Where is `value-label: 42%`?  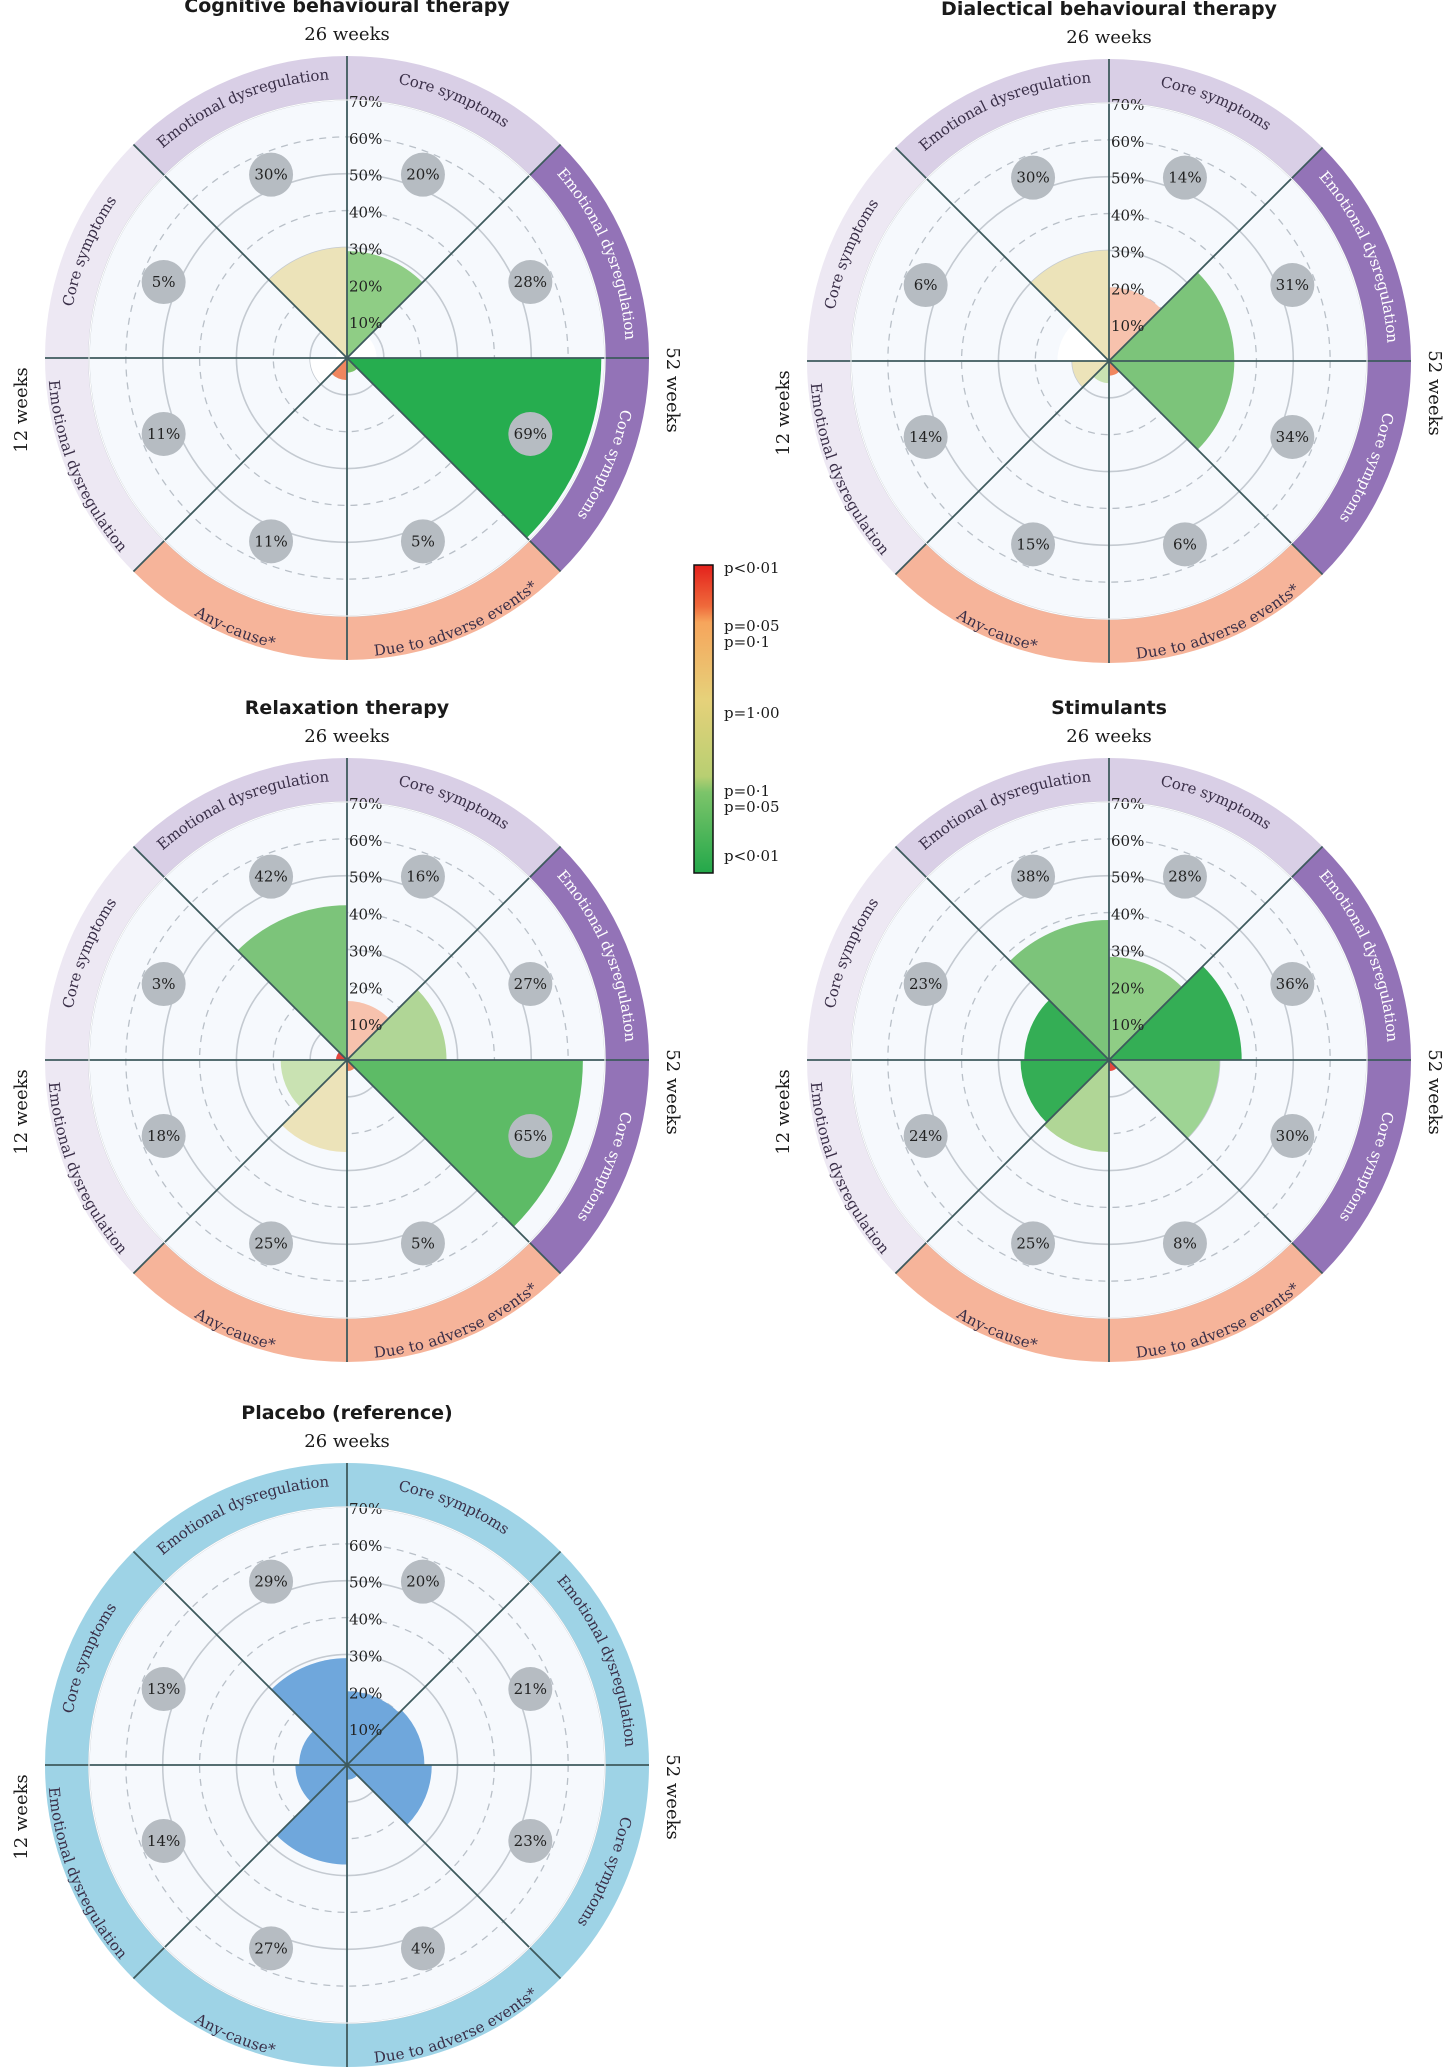
value-label: 42% is located at coordinates (270, 877).